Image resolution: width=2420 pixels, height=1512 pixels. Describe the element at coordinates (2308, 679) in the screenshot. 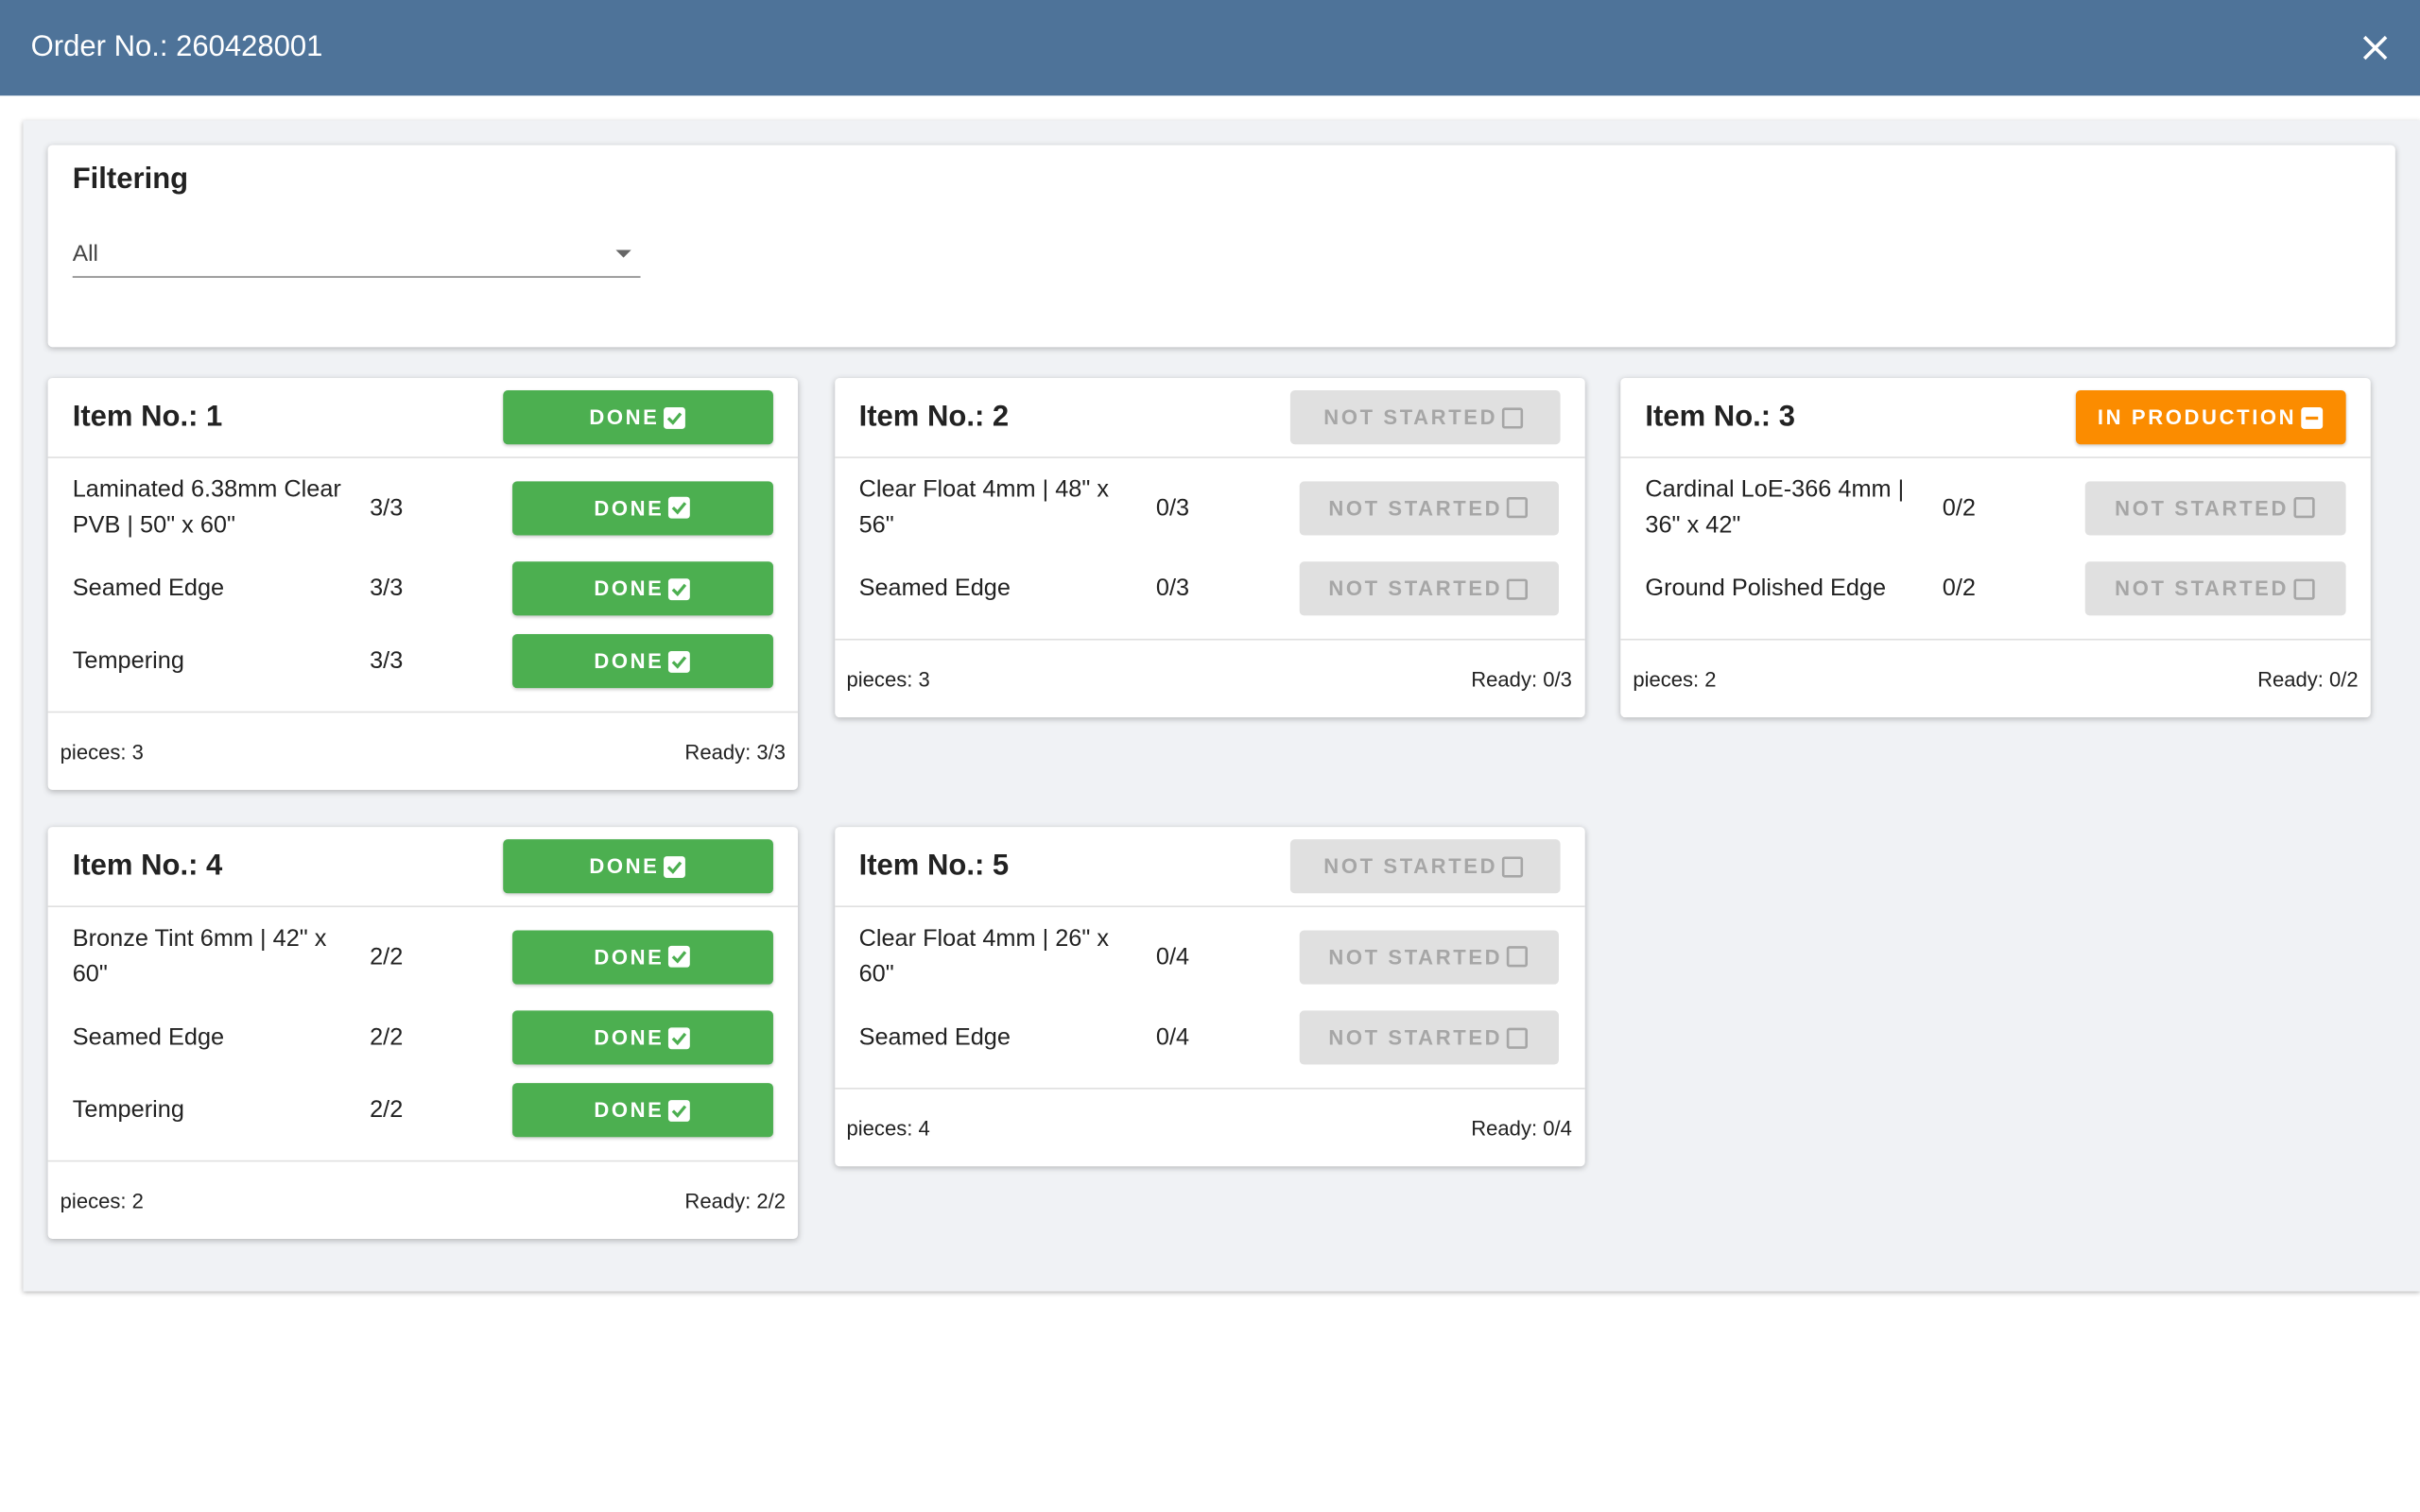

I see `ready: Ready: 0/2` at that location.